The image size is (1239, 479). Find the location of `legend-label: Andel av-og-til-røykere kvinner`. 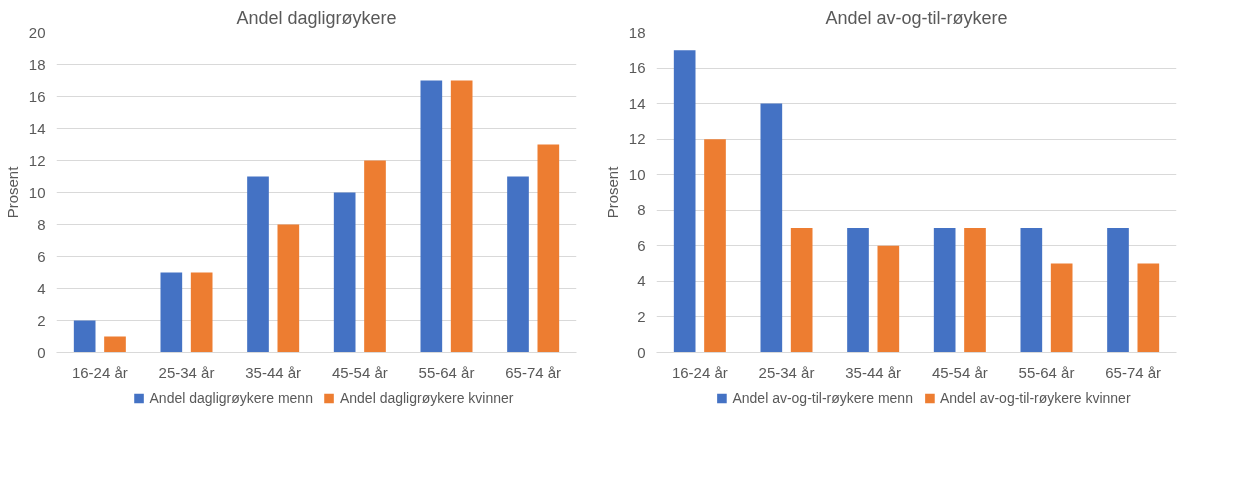

legend-label: Andel av-og-til-røykere kvinner is located at coordinates (1035, 398).